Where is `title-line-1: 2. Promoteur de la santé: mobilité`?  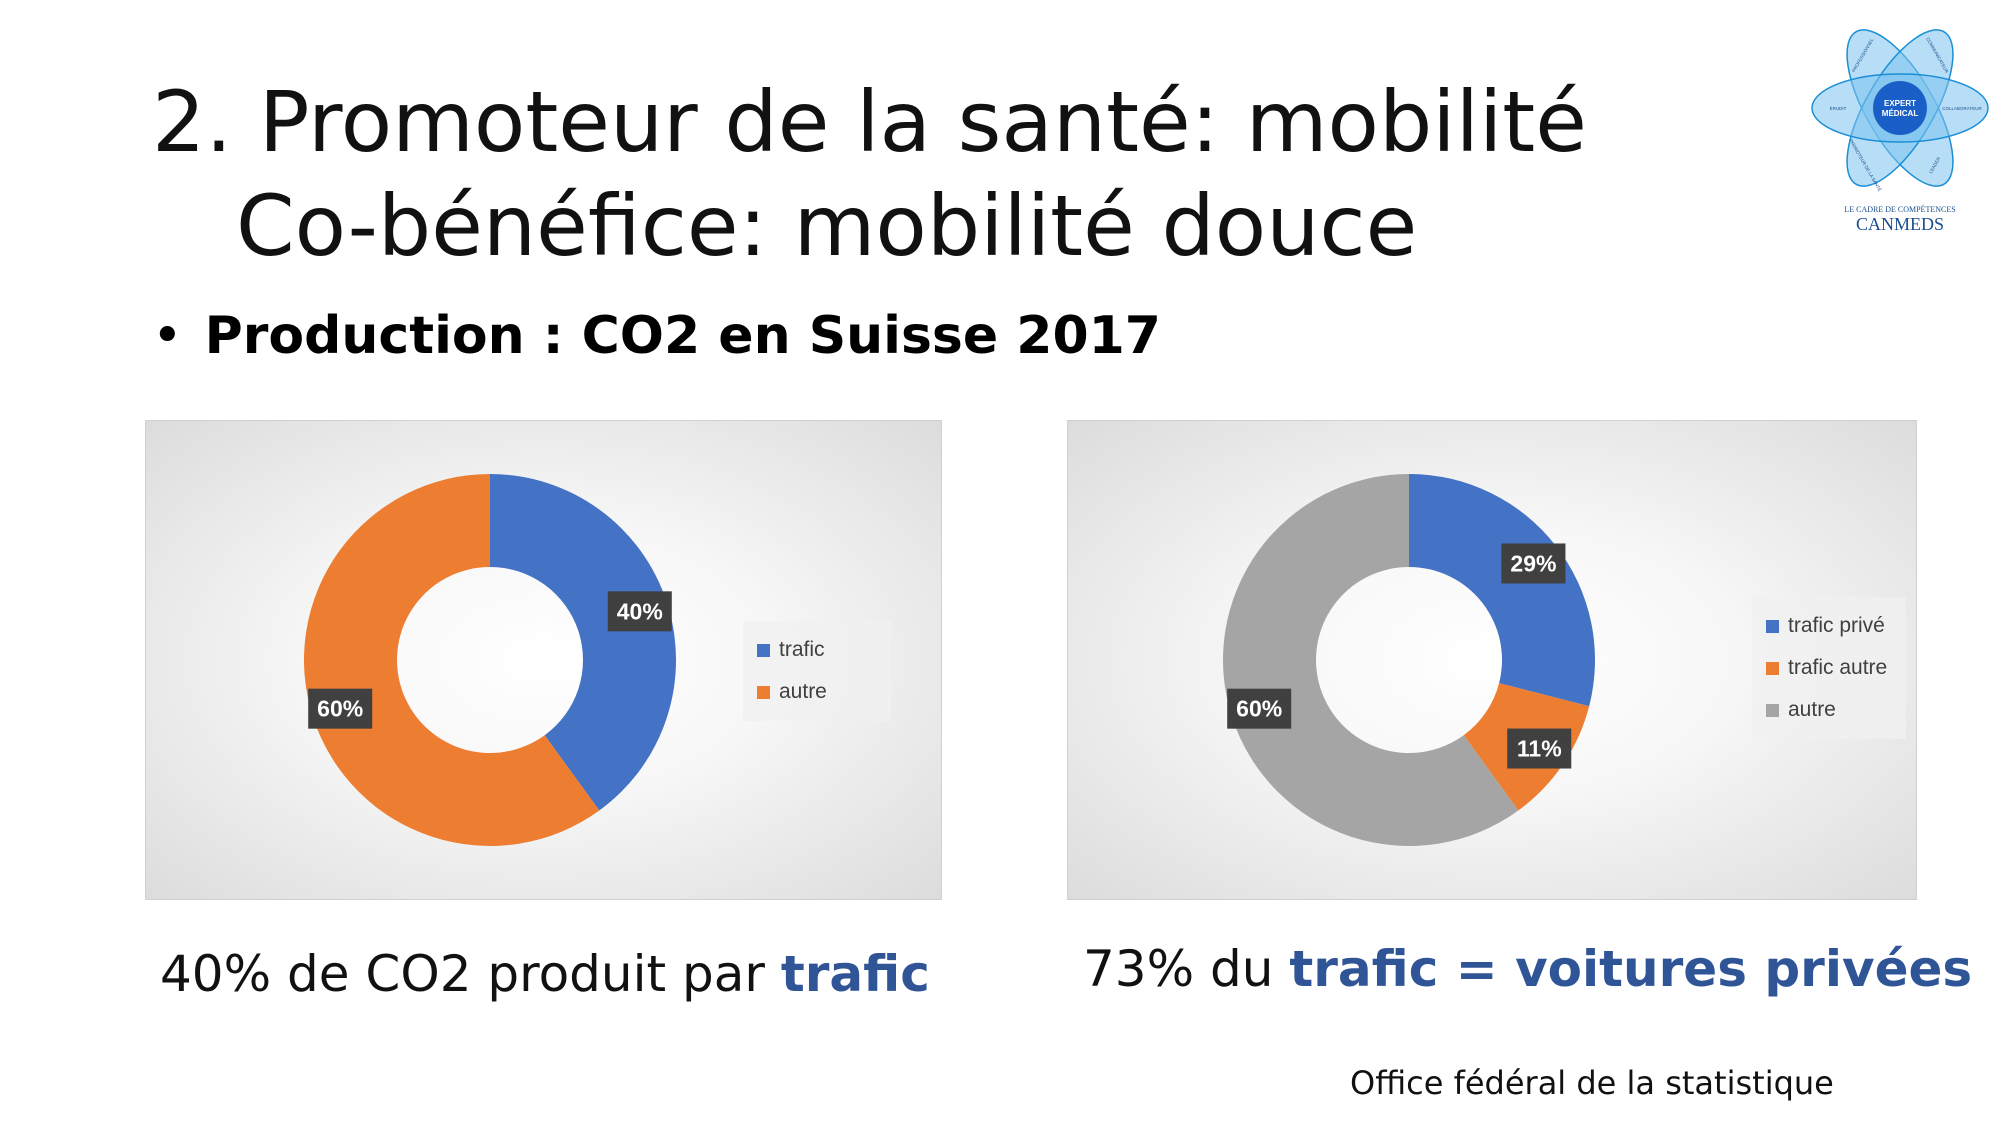 title-line-1: 2. Promoteur de la santé: mobilité is located at coordinates (869, 122).